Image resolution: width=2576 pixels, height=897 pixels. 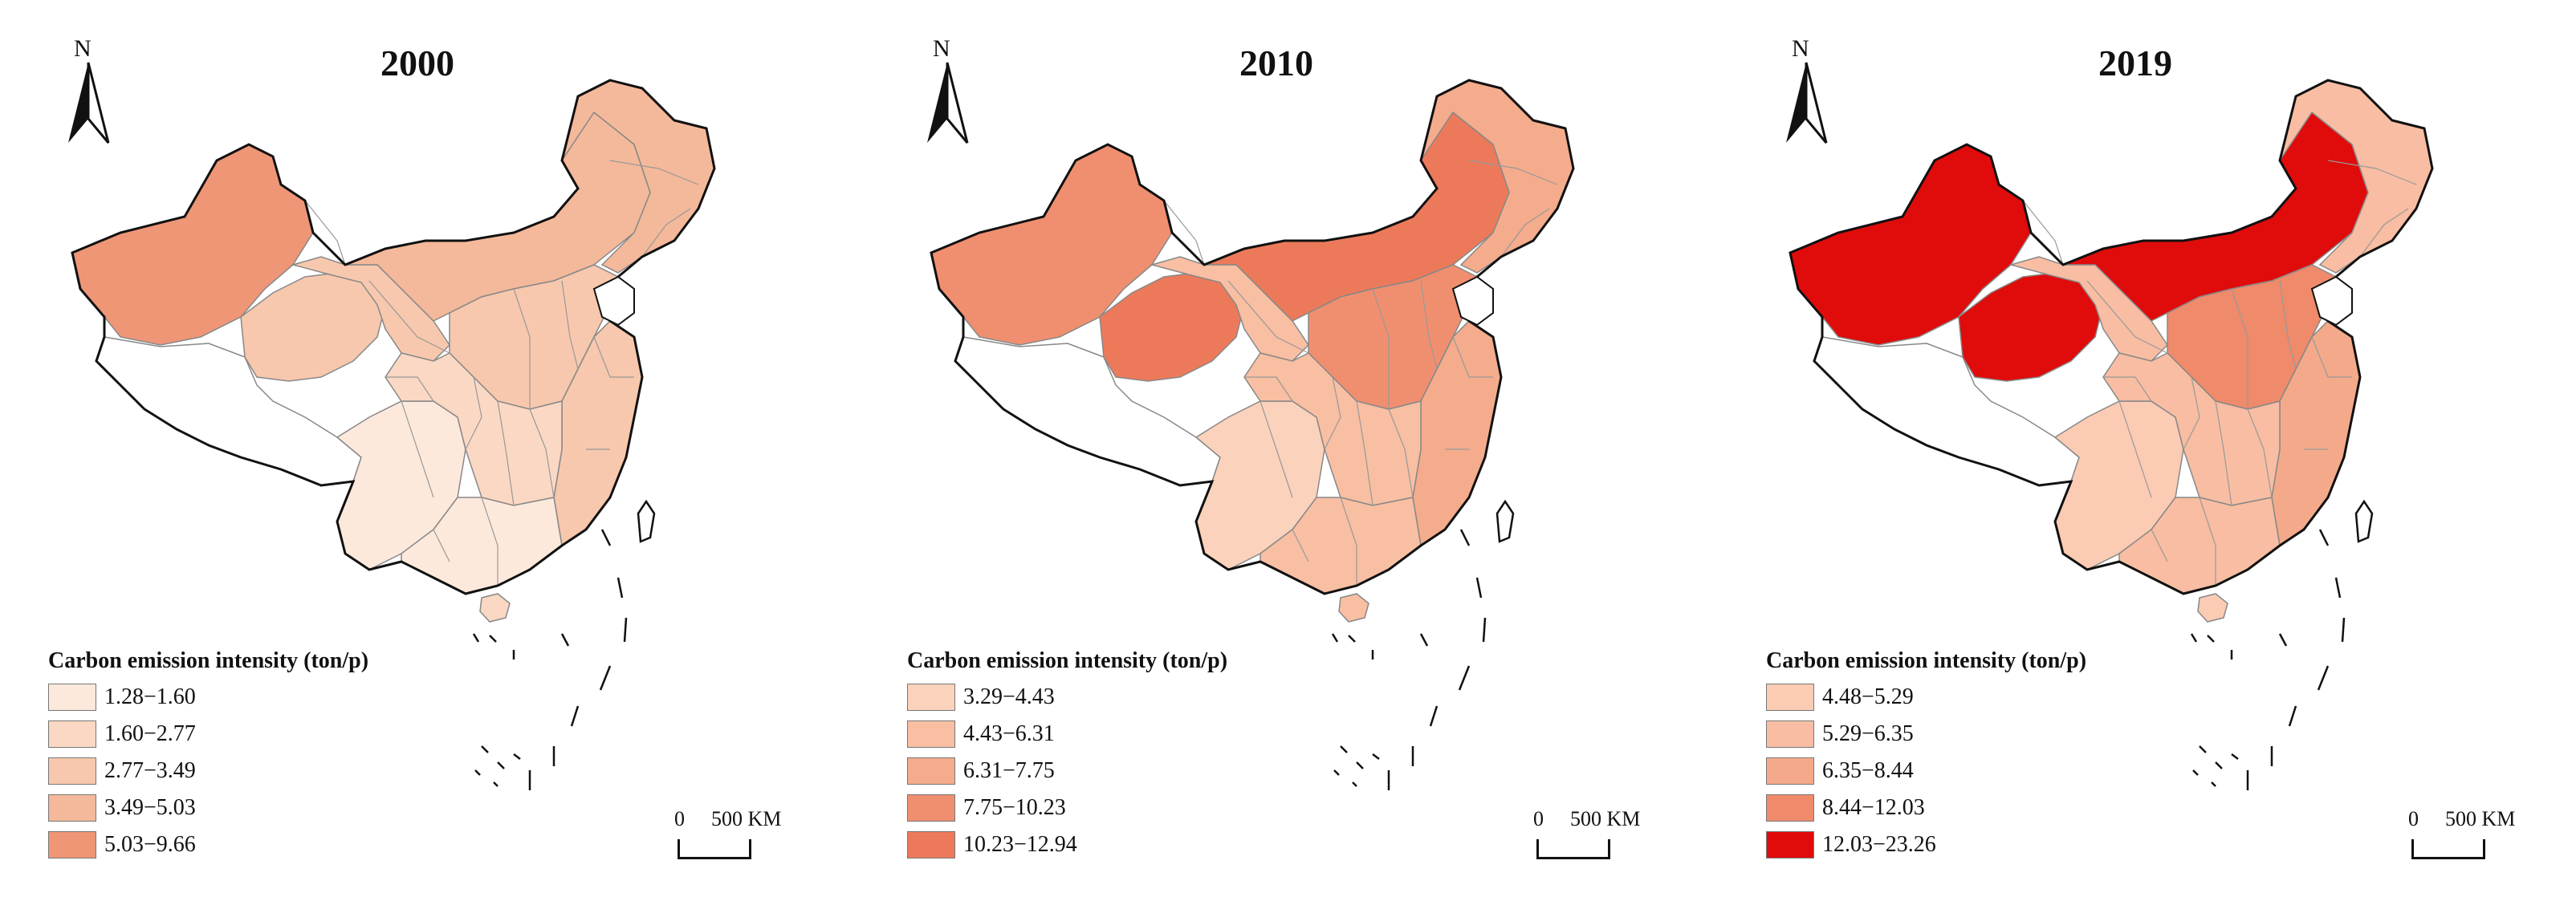 What do you see at coordinates (1926, 697) in the screenshot?
I see `legend-item: 4.48−5.29` at bounding box center [1926, 697].